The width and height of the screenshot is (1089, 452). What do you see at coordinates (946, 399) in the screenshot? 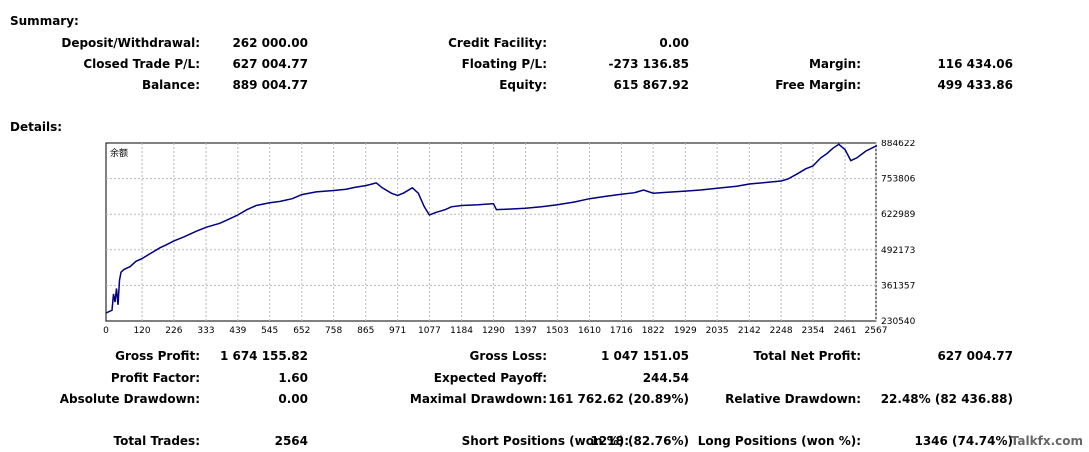
I see `relative-drawdown-value: 22.48% (82 436.88)` at bounding box center [946, 399].